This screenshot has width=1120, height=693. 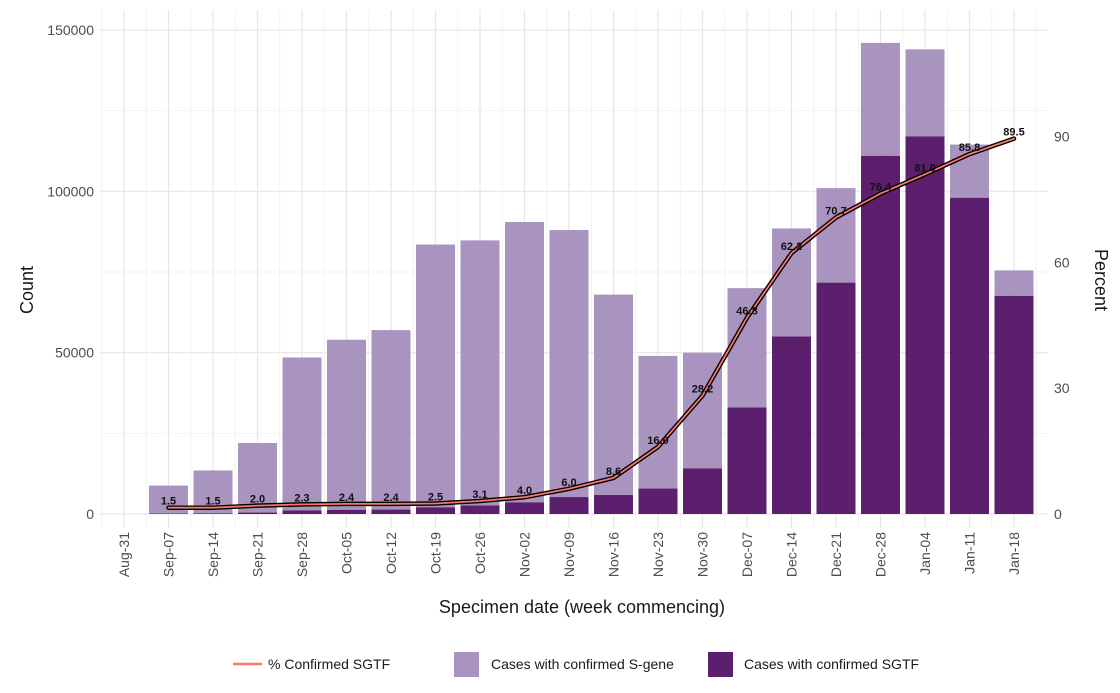 I want to click on percent-label-Oct-19: 2.5, so click(x=435, y=498).